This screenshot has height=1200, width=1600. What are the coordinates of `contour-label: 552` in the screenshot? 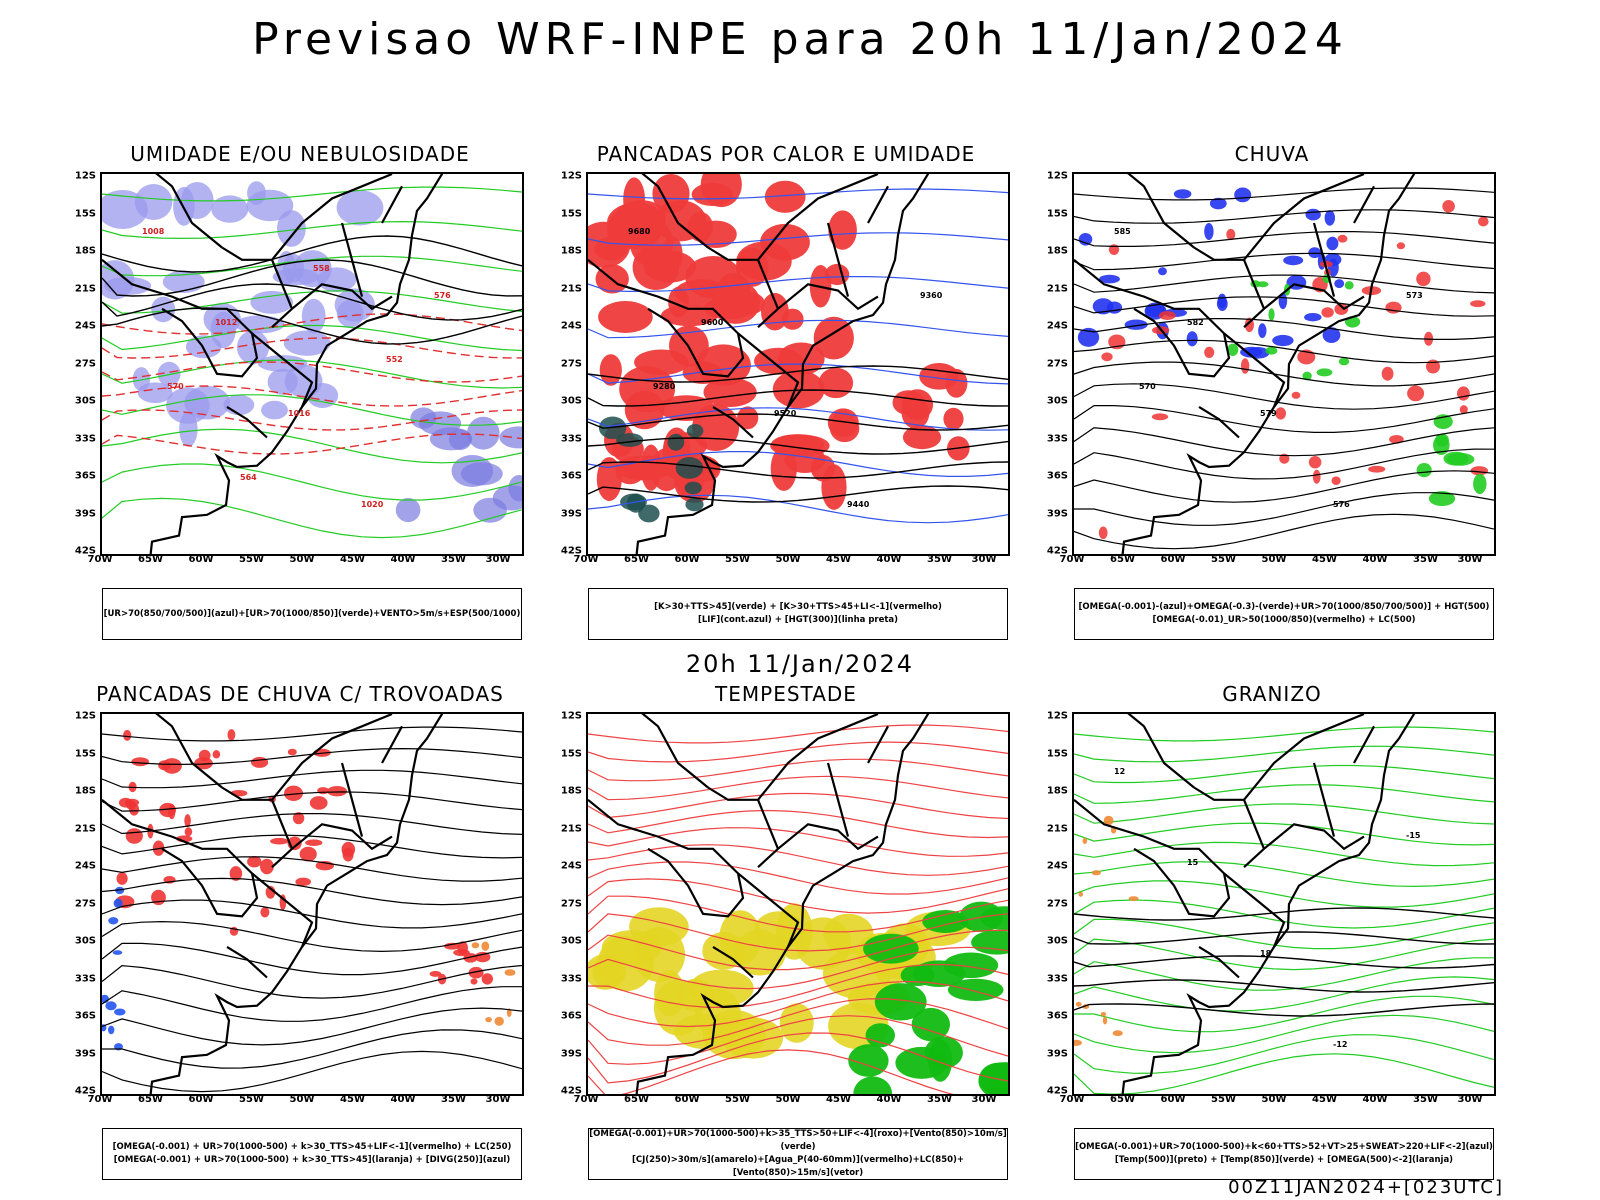 It's located at (394, 359).